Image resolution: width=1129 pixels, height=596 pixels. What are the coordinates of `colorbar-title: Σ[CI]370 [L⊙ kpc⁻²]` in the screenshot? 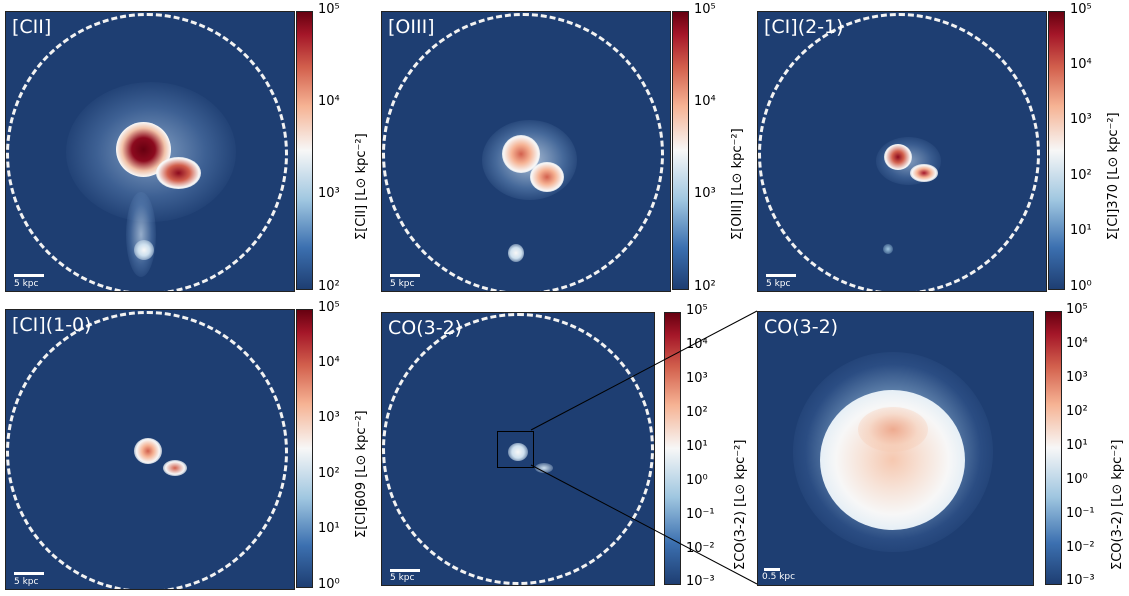 It's located at (1113, 176).